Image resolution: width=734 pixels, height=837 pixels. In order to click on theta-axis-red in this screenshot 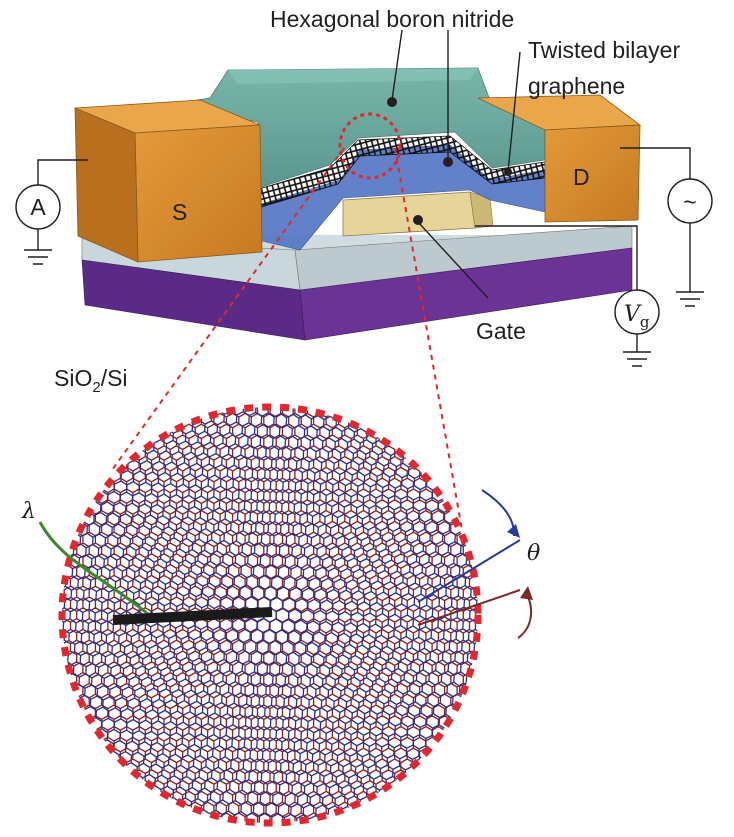, I will do `click(469, 607)`.